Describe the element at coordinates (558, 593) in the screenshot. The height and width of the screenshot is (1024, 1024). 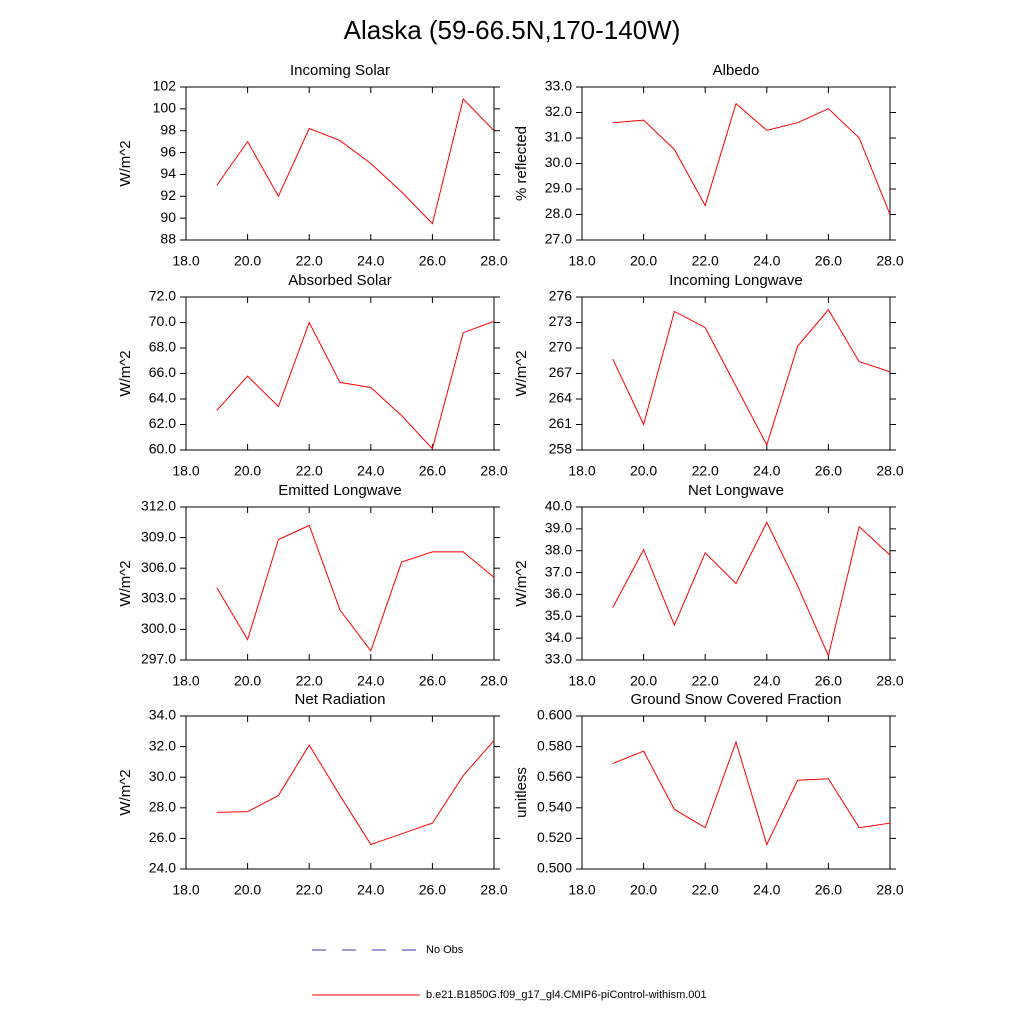
I see `y-tick-label: 36.0` at that location.